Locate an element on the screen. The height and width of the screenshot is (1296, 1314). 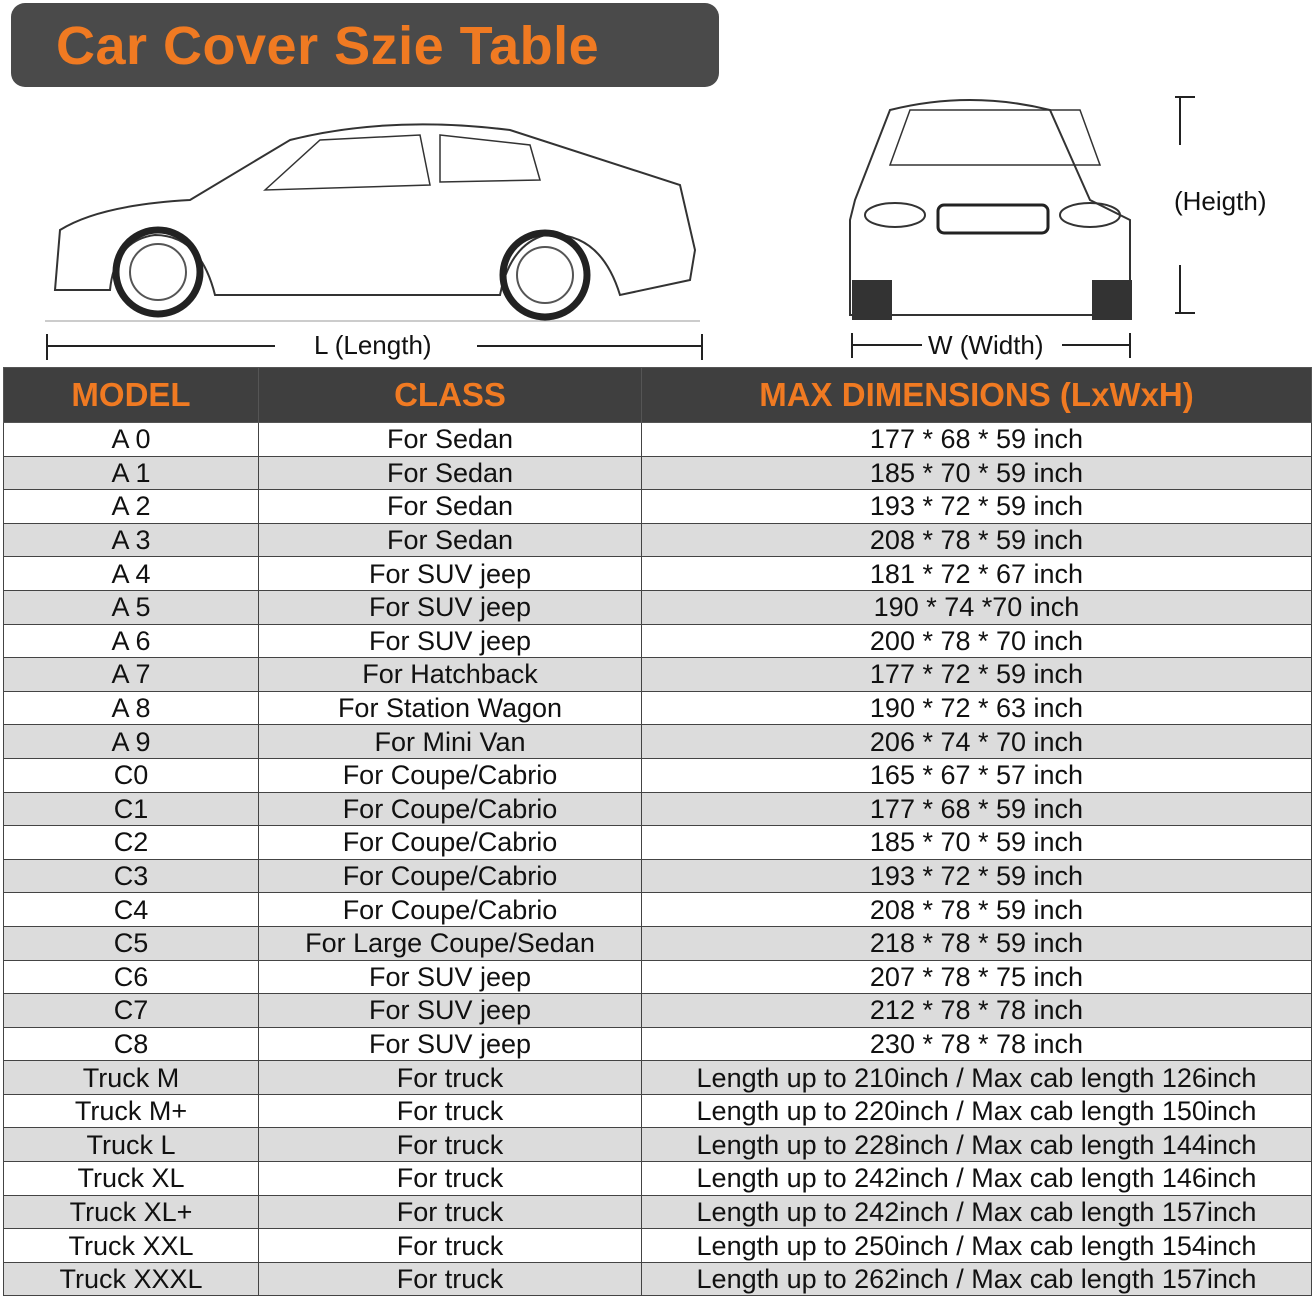
table-row: A 5 For SUV jeep 190 * 74 *70 inch is located at coordinates (657, 607).